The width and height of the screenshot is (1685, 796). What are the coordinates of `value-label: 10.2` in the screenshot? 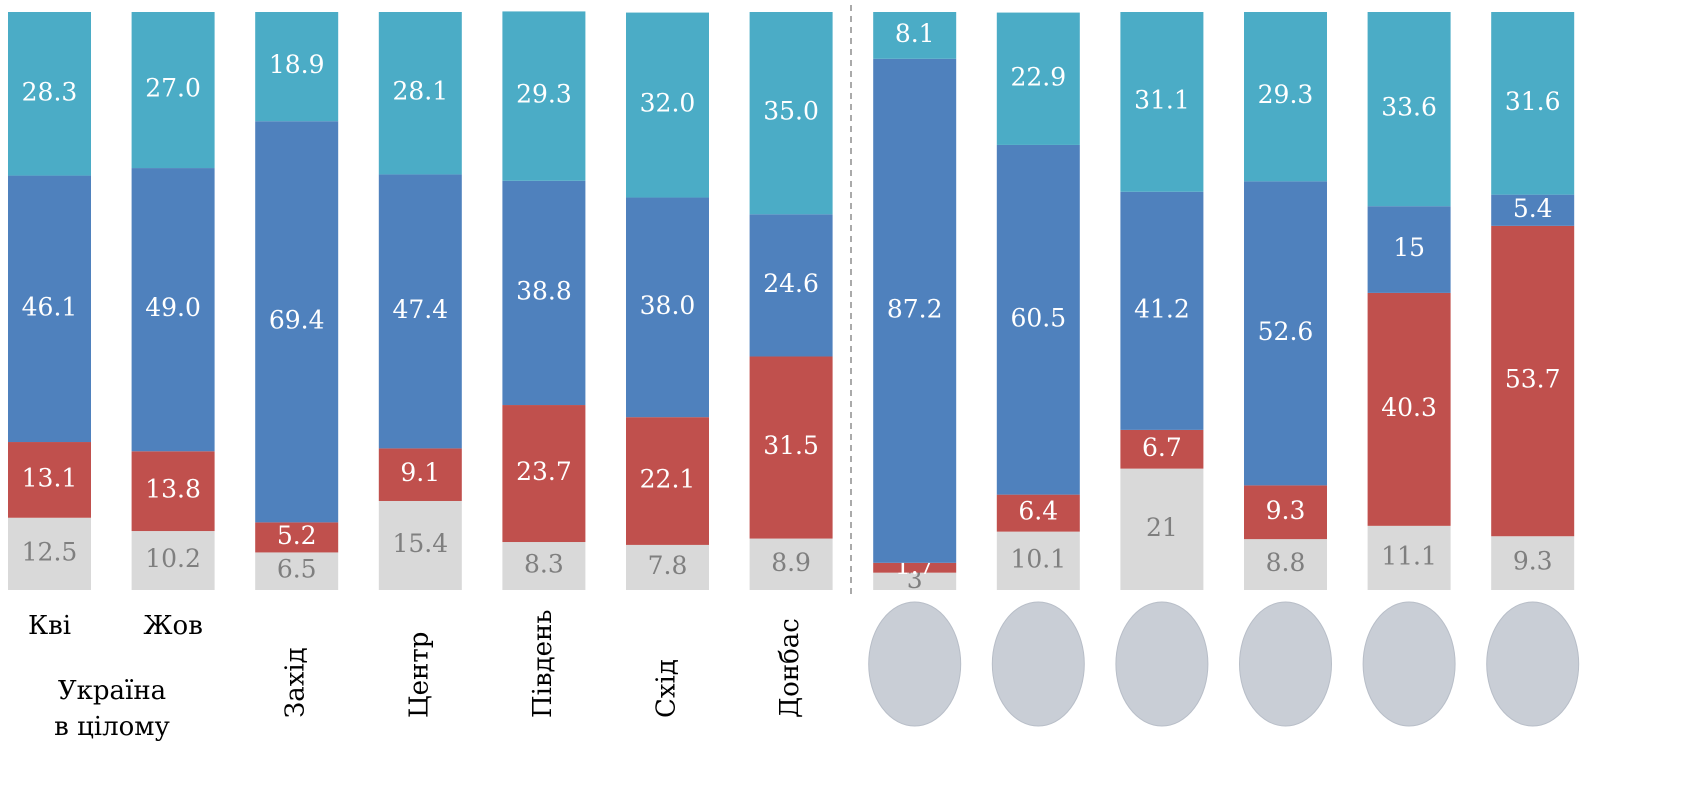 It's located at (173, 558).